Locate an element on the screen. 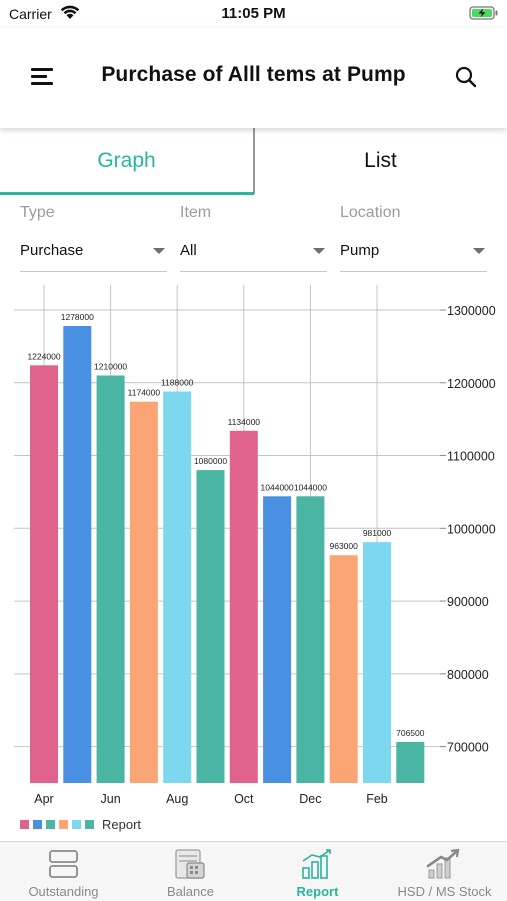  type-dropdown: Purchase is located at coordinates (93, 257).